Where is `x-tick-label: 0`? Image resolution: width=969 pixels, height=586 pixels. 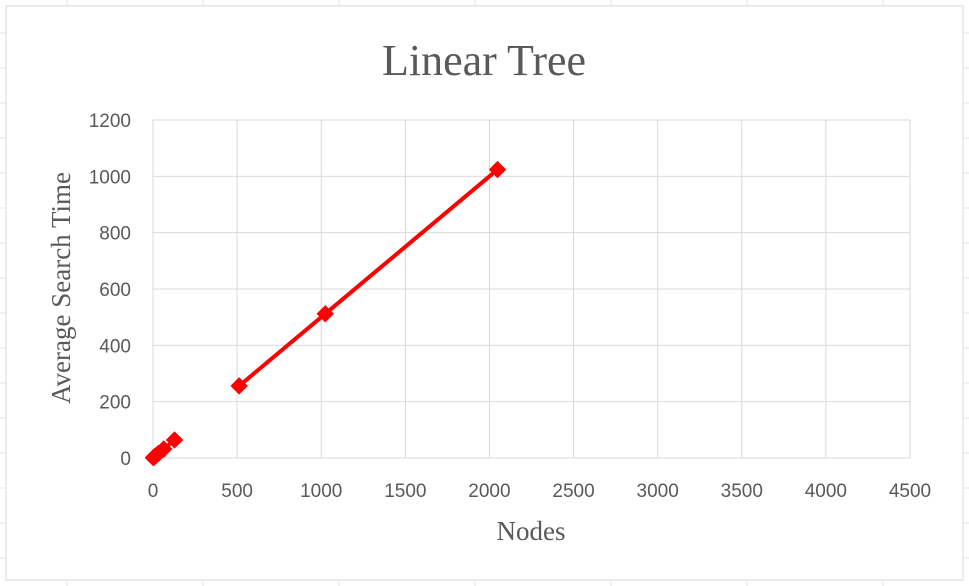 x-tick-label: 0 is located at coordinates (153, 491).